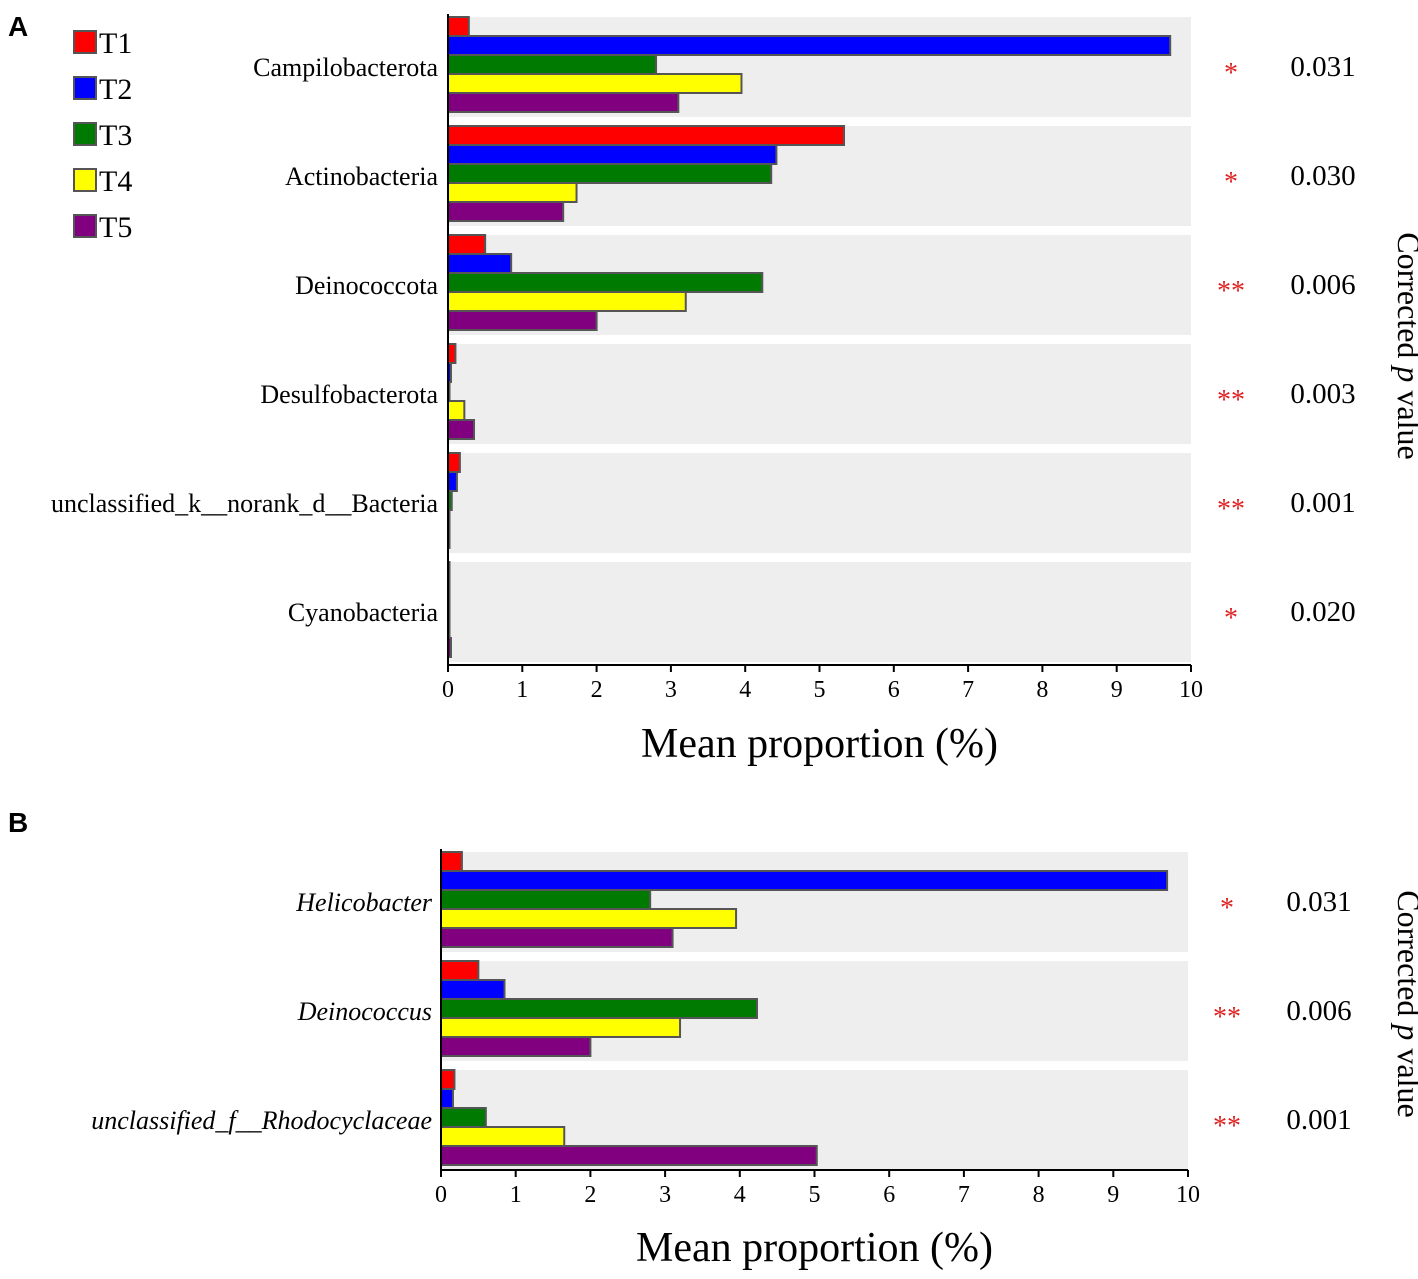  Describe the element at coordinates (590, 1195) in the screenshot. I see `panel-b-x-tick-label: 2` at that location.